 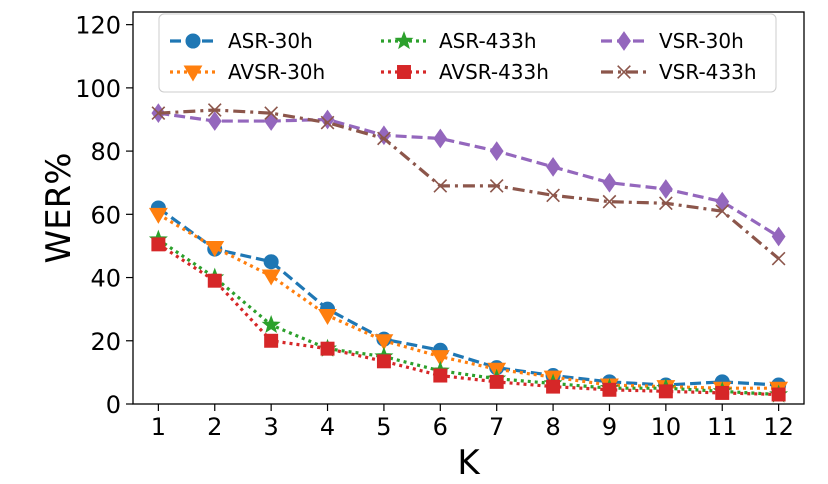 What do you see at coordinates (271, 427) in the screenshot?
I see `x-tick-label: 3` at bounding box center [271, 427].